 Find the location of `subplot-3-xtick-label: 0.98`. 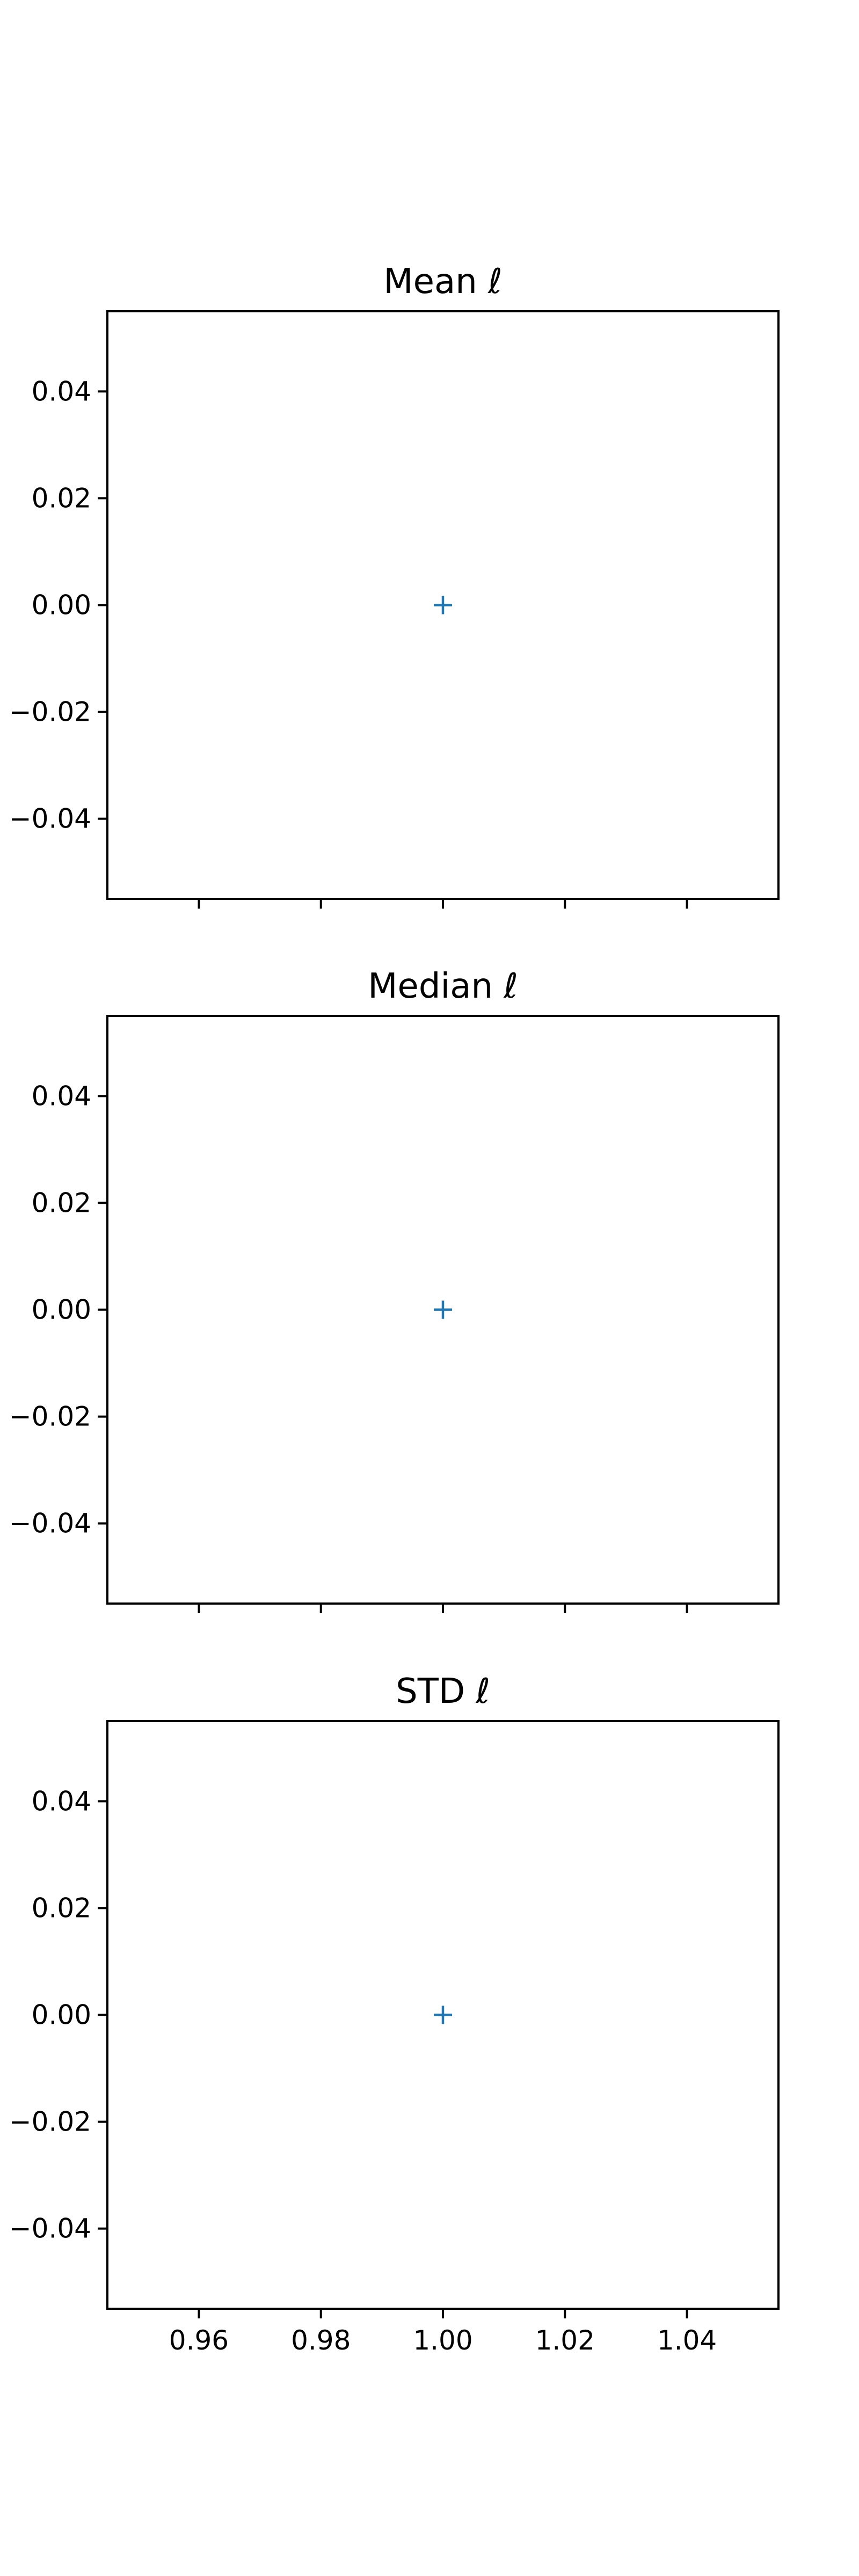

subplot-3-xtick-label: 0.98 is located at coordinates (321, 2340).